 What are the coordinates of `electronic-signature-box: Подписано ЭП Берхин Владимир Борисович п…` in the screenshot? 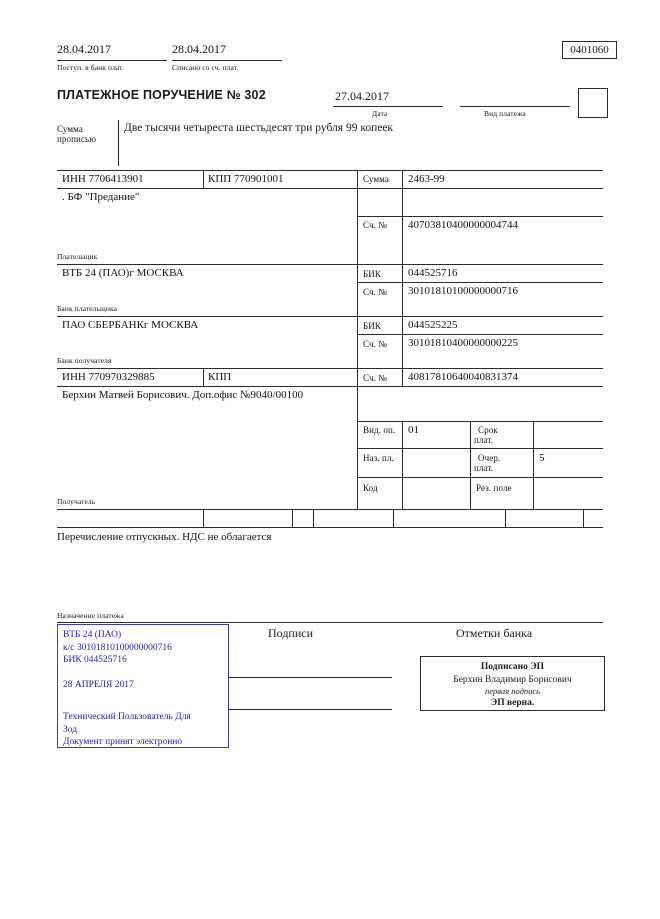 It's located at (512, 683).